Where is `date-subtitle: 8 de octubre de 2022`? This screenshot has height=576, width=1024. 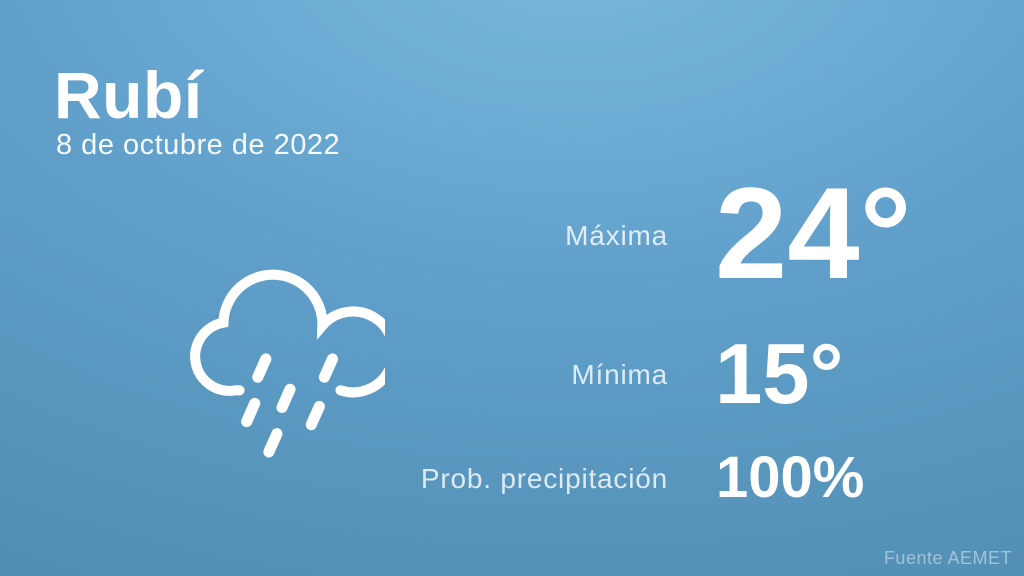 date-subtitle: 8 de octubre de 2022 is located at coordinates (198, 145).